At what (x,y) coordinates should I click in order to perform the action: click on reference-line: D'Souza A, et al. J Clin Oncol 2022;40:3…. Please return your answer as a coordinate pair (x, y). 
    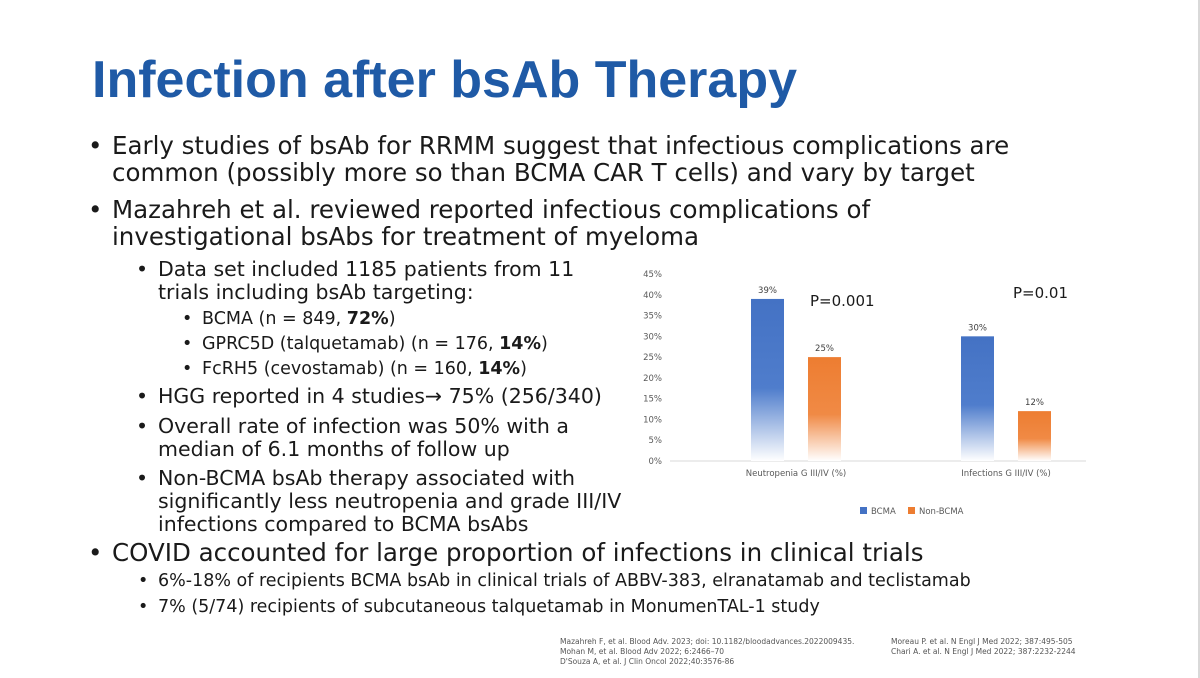
    Looking at the image, I should click on (647, 661).